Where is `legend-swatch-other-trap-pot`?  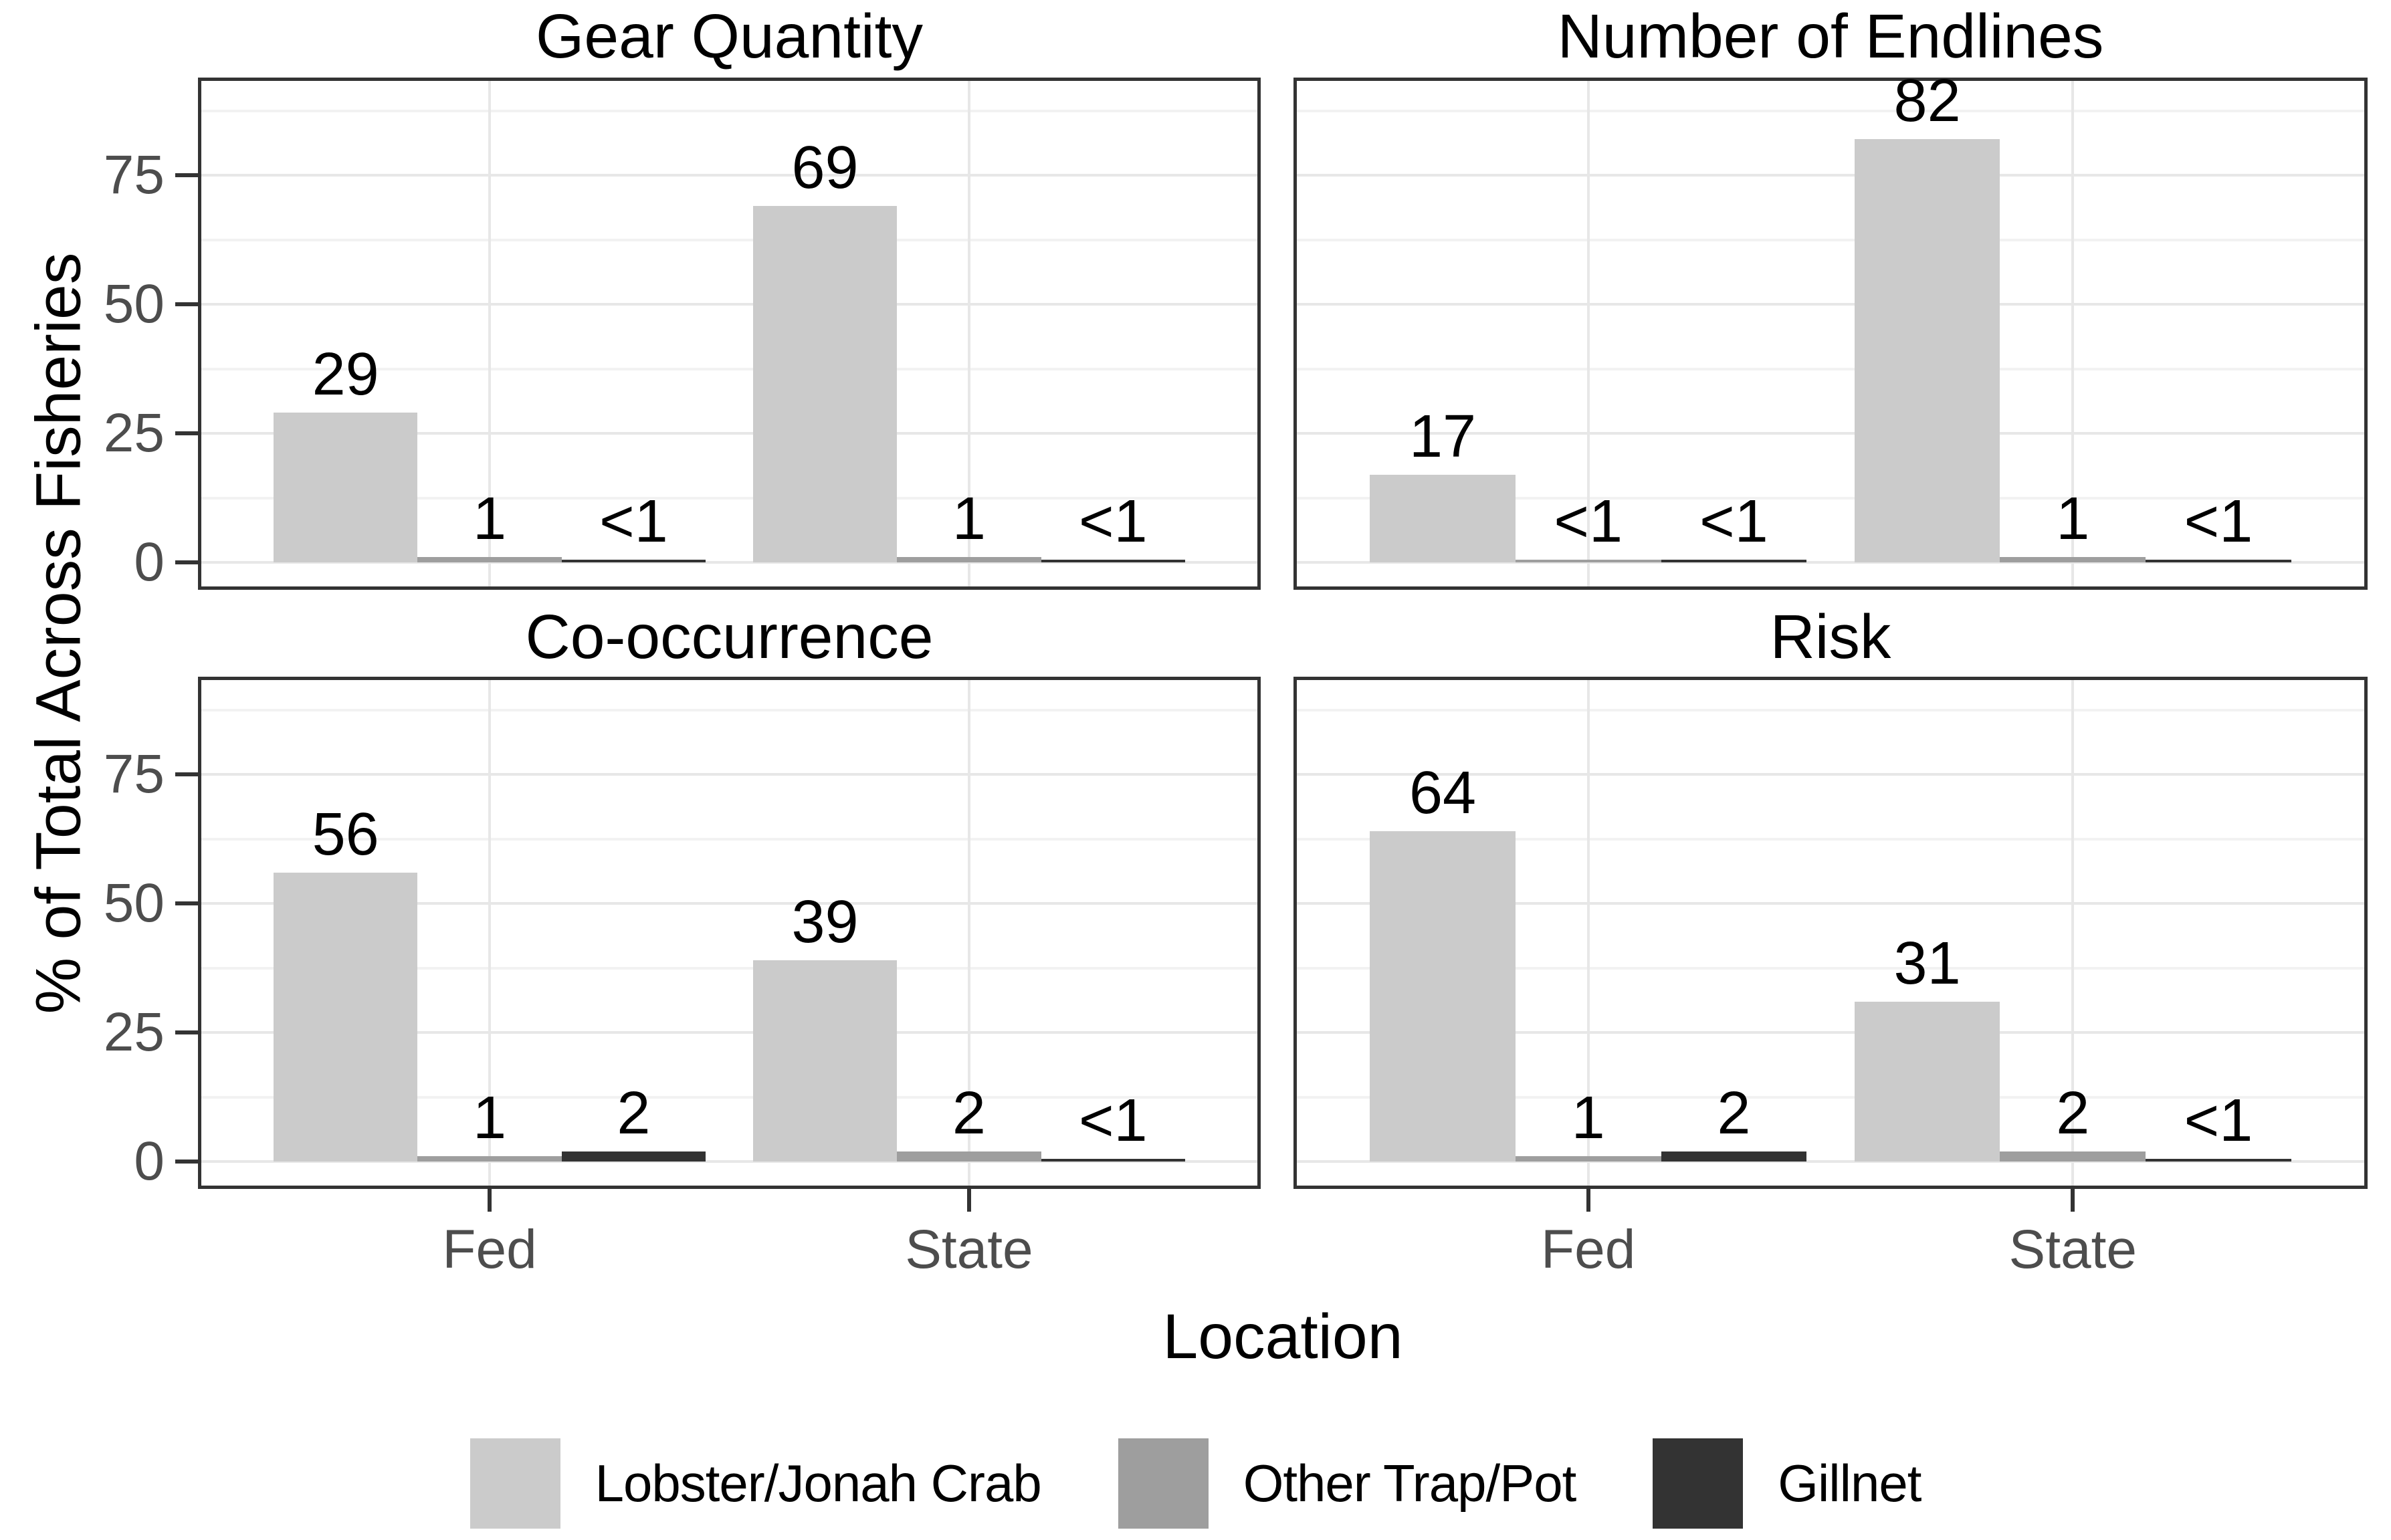
legend-swatch-other-trap-pot is located at coordinates (1164, 1483).